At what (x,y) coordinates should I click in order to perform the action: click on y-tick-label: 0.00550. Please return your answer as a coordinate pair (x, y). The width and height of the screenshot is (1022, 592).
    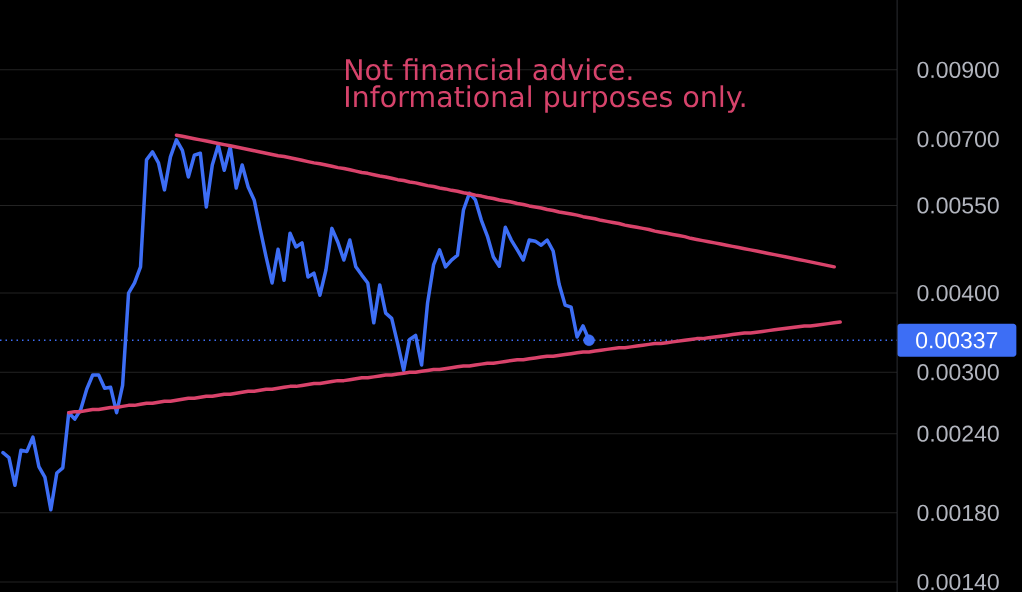
    Looking at the image, I should click on (958, 205).